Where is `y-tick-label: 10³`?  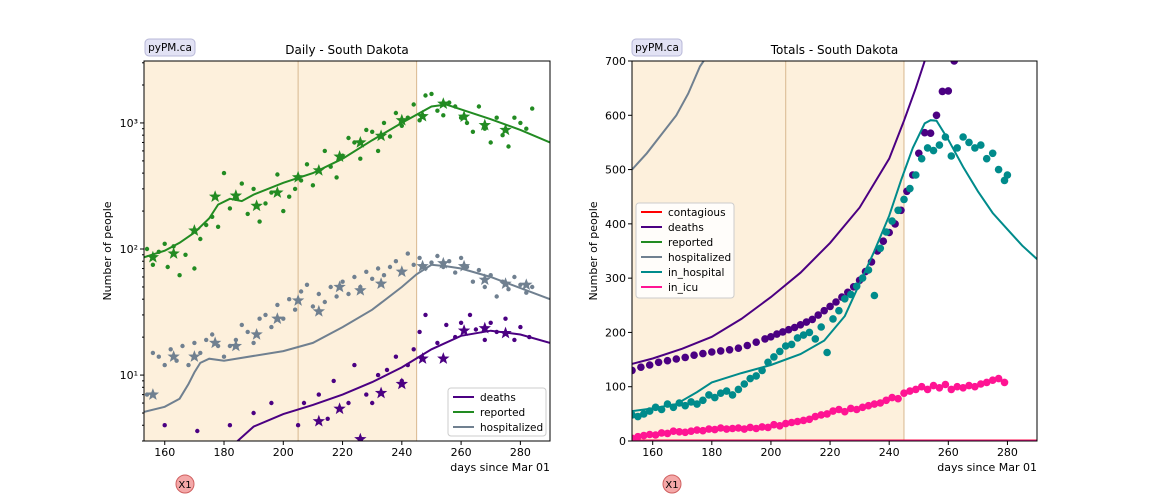
y-tick-label: 10³ is located at coordinates (129, 123).